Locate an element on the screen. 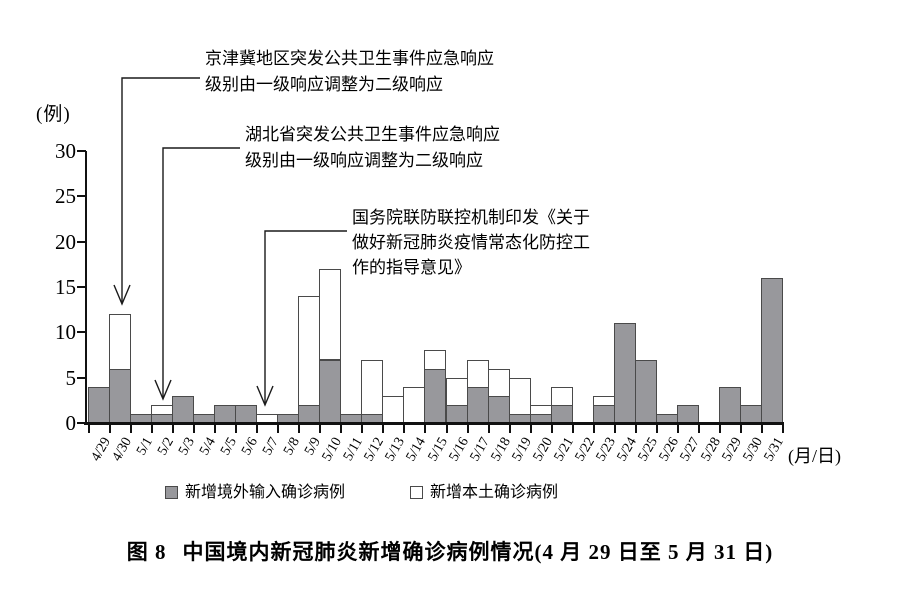  y-axis-tick-label: 25 is located at coordinates (65, 196).